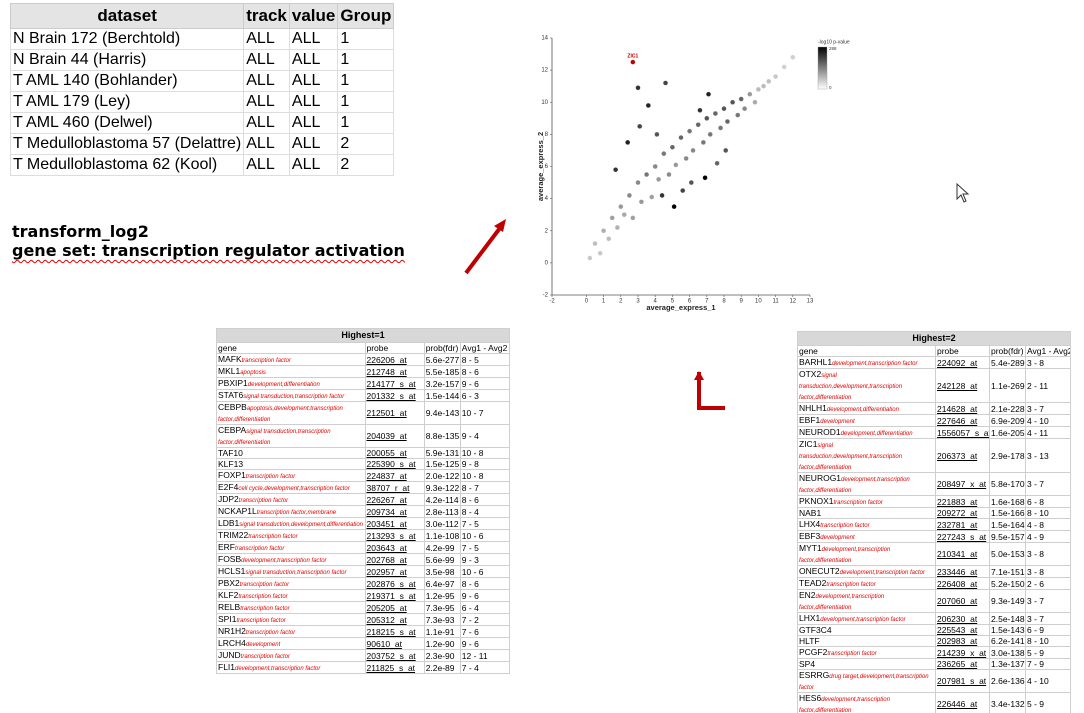 The height and width of the screenshot is (713, 1084). I want to click on probe-link: 202876_s_at, so click(391, 583).